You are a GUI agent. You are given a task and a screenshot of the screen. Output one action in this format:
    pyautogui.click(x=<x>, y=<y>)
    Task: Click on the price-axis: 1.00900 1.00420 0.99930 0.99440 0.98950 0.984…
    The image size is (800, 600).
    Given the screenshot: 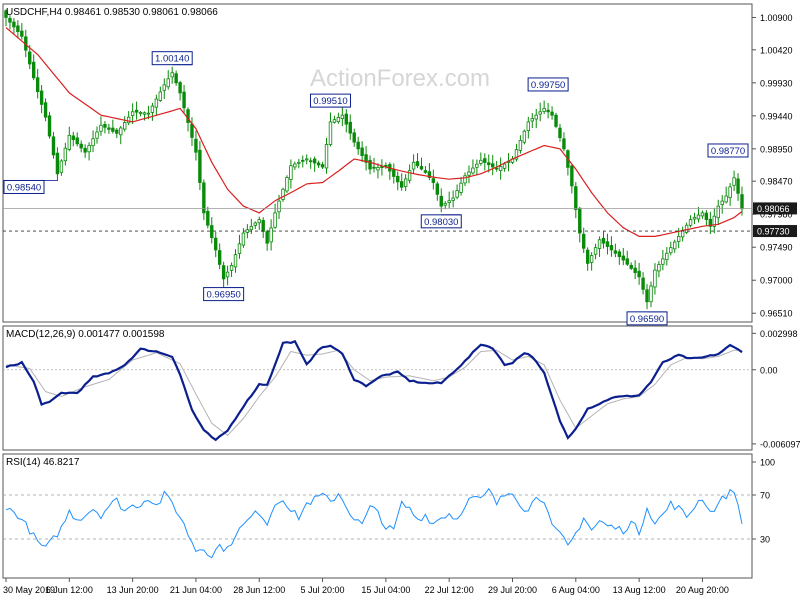 What is the action you would take?
    pyautogui.click(x=772, y=166)
    